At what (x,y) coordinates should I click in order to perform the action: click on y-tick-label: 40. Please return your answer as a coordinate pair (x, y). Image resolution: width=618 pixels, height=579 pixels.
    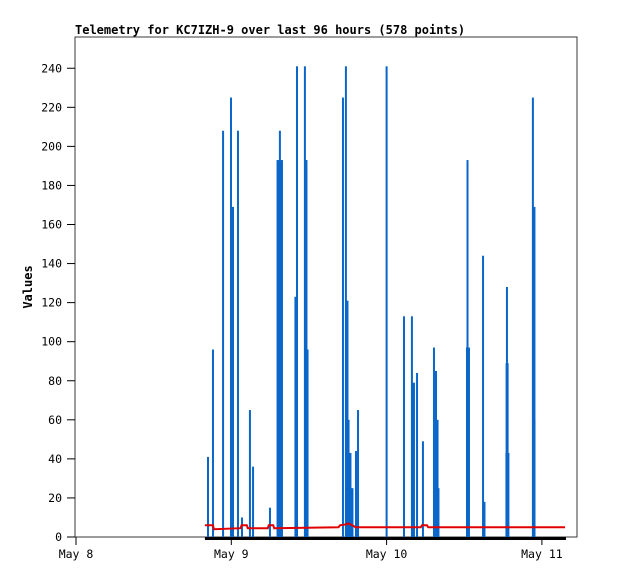
    Looking at the image, I should click on (55, 459).